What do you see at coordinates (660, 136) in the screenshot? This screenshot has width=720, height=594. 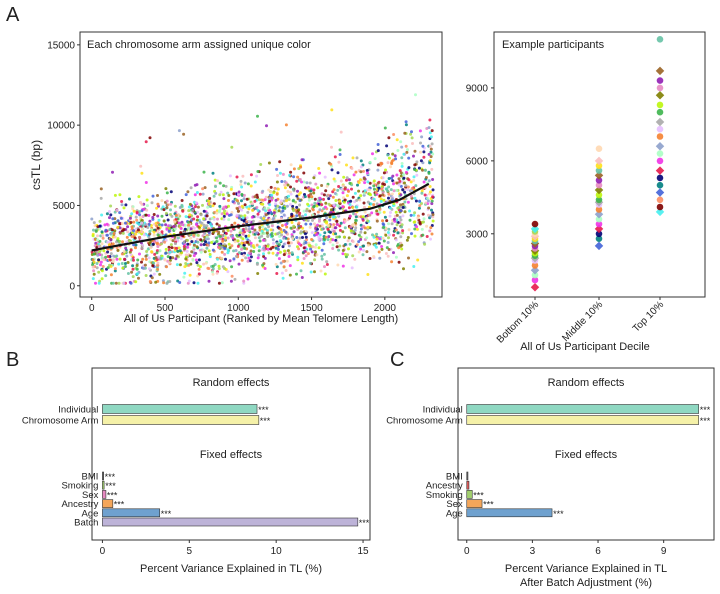 I see `panel-a-examples-point` at bounding box center [660, 136].